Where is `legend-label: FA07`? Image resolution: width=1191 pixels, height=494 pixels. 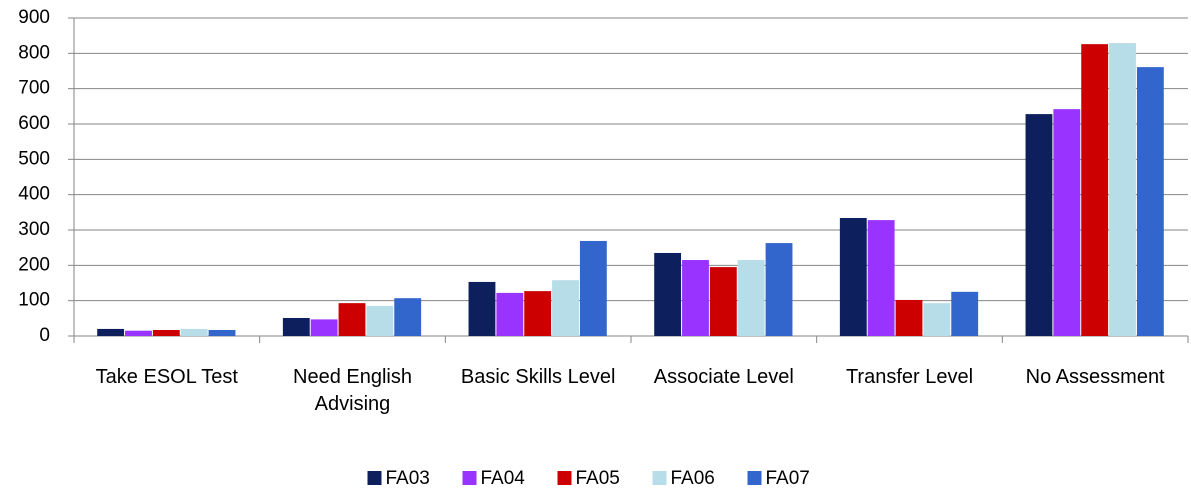 legend-label: FA07 is located at coordinates (788, 478).